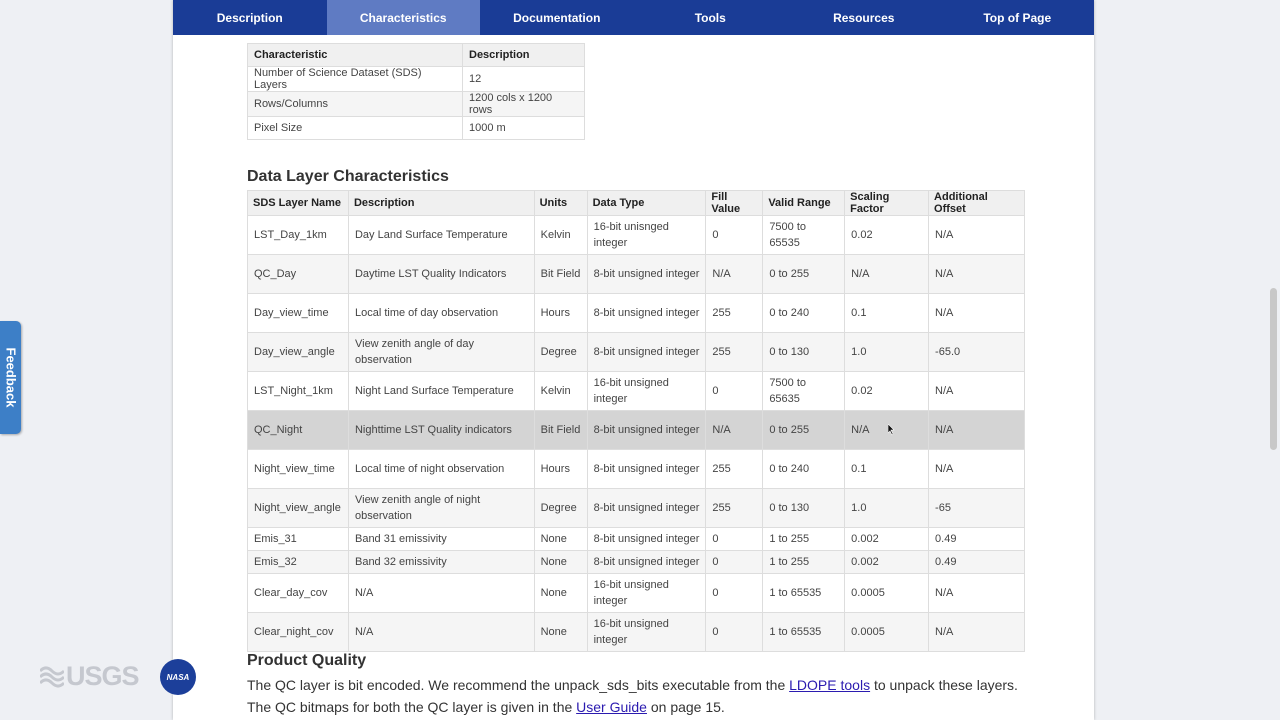 This screenshot has height=720, width=1280. Describe the element at coordinates (441, 430) in the screenshot. I see `table-cell: Nighttime LST Quality indicators` at that location.